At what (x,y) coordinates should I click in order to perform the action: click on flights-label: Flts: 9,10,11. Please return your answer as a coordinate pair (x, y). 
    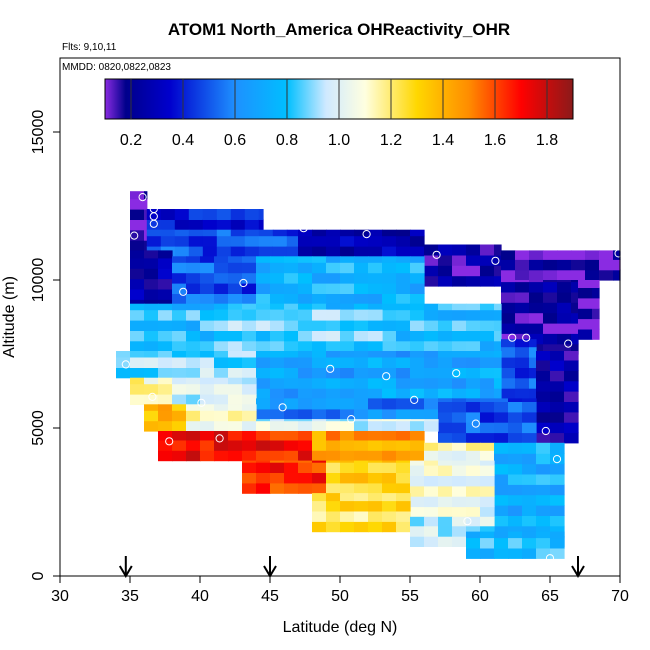
    Looking at the image, I should click on (89, 47).